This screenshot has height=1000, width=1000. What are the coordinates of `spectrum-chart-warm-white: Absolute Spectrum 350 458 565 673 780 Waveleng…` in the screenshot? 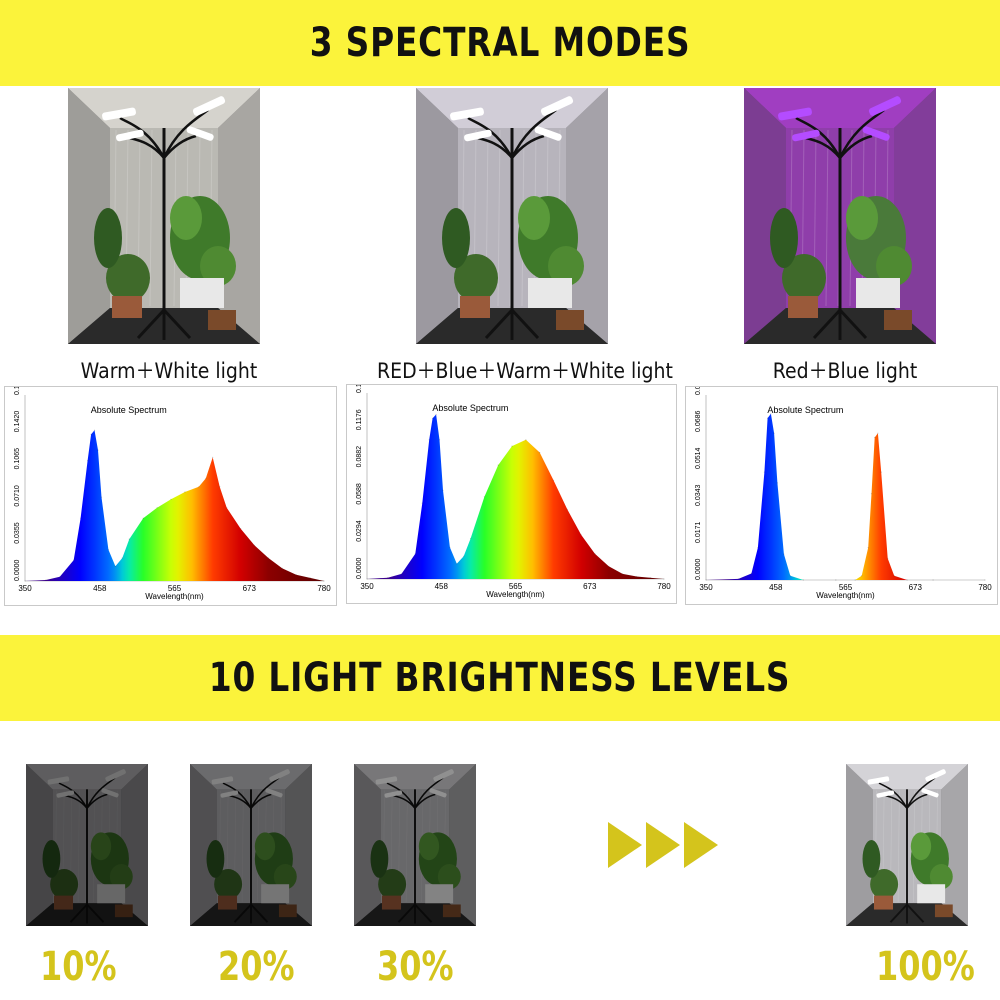 It's located at (170, 496).